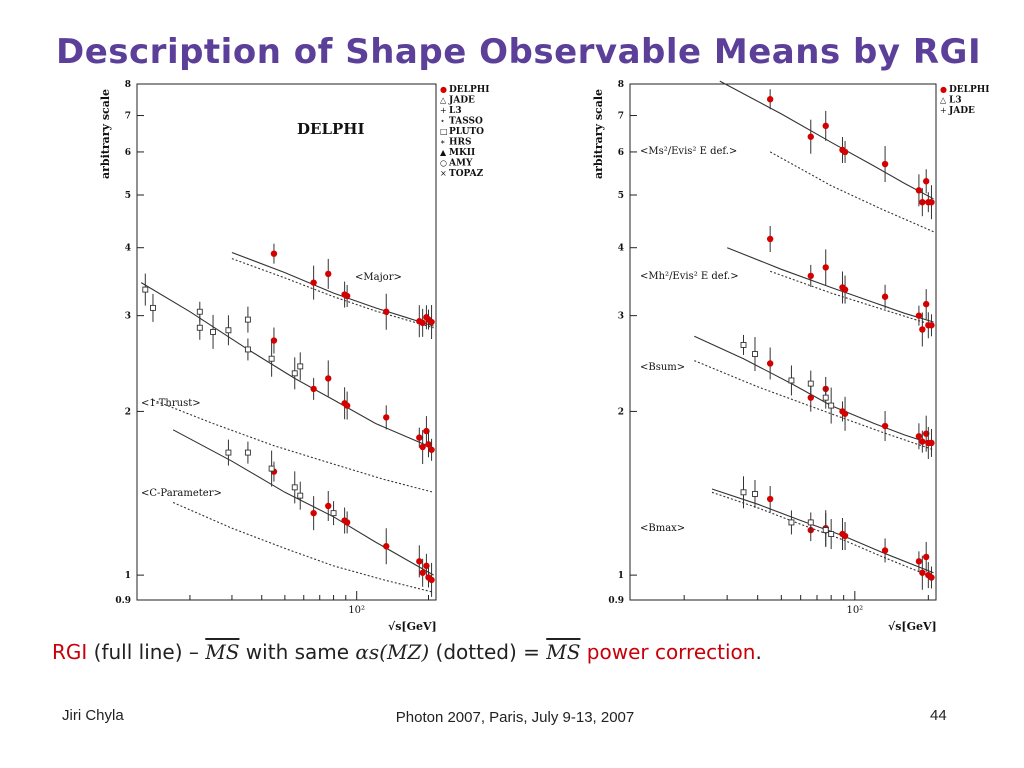 The image size is (1024, 768). I want to click on legend-marker: ●, so click(443, 89).